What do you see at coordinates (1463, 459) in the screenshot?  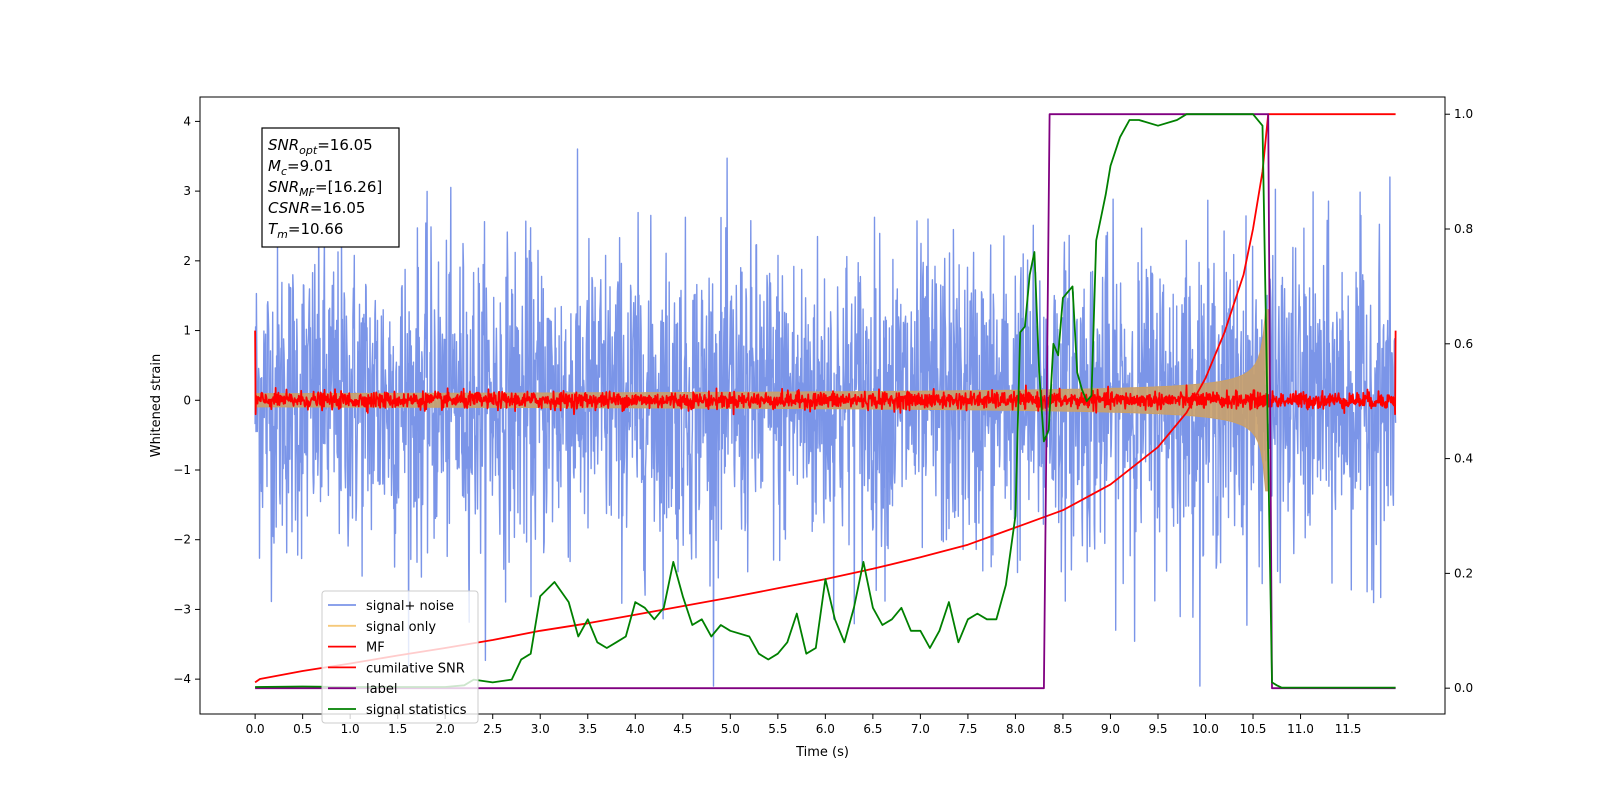 I see `y2-tick-label: 0.4` at bounding box center [1463, 459].